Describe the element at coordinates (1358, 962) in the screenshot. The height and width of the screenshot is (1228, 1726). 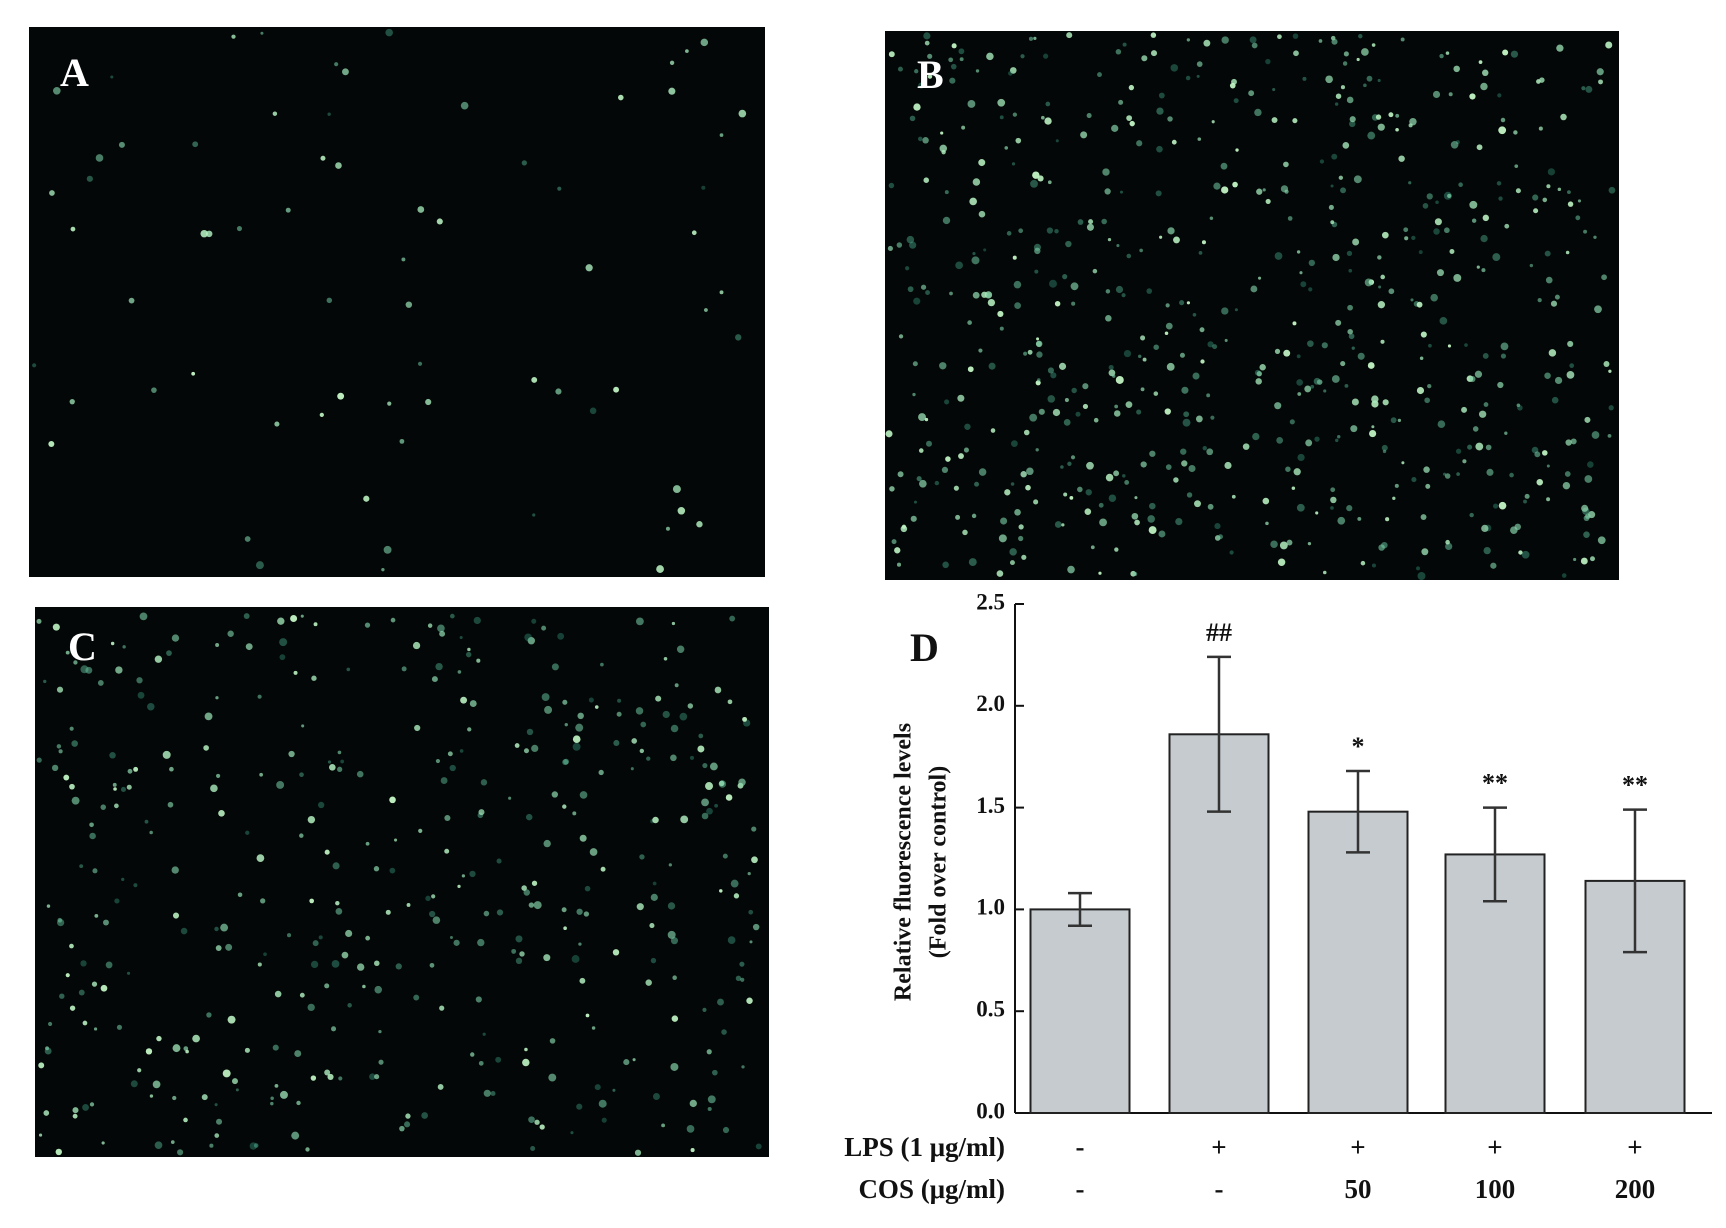
I see `bar` at that location.